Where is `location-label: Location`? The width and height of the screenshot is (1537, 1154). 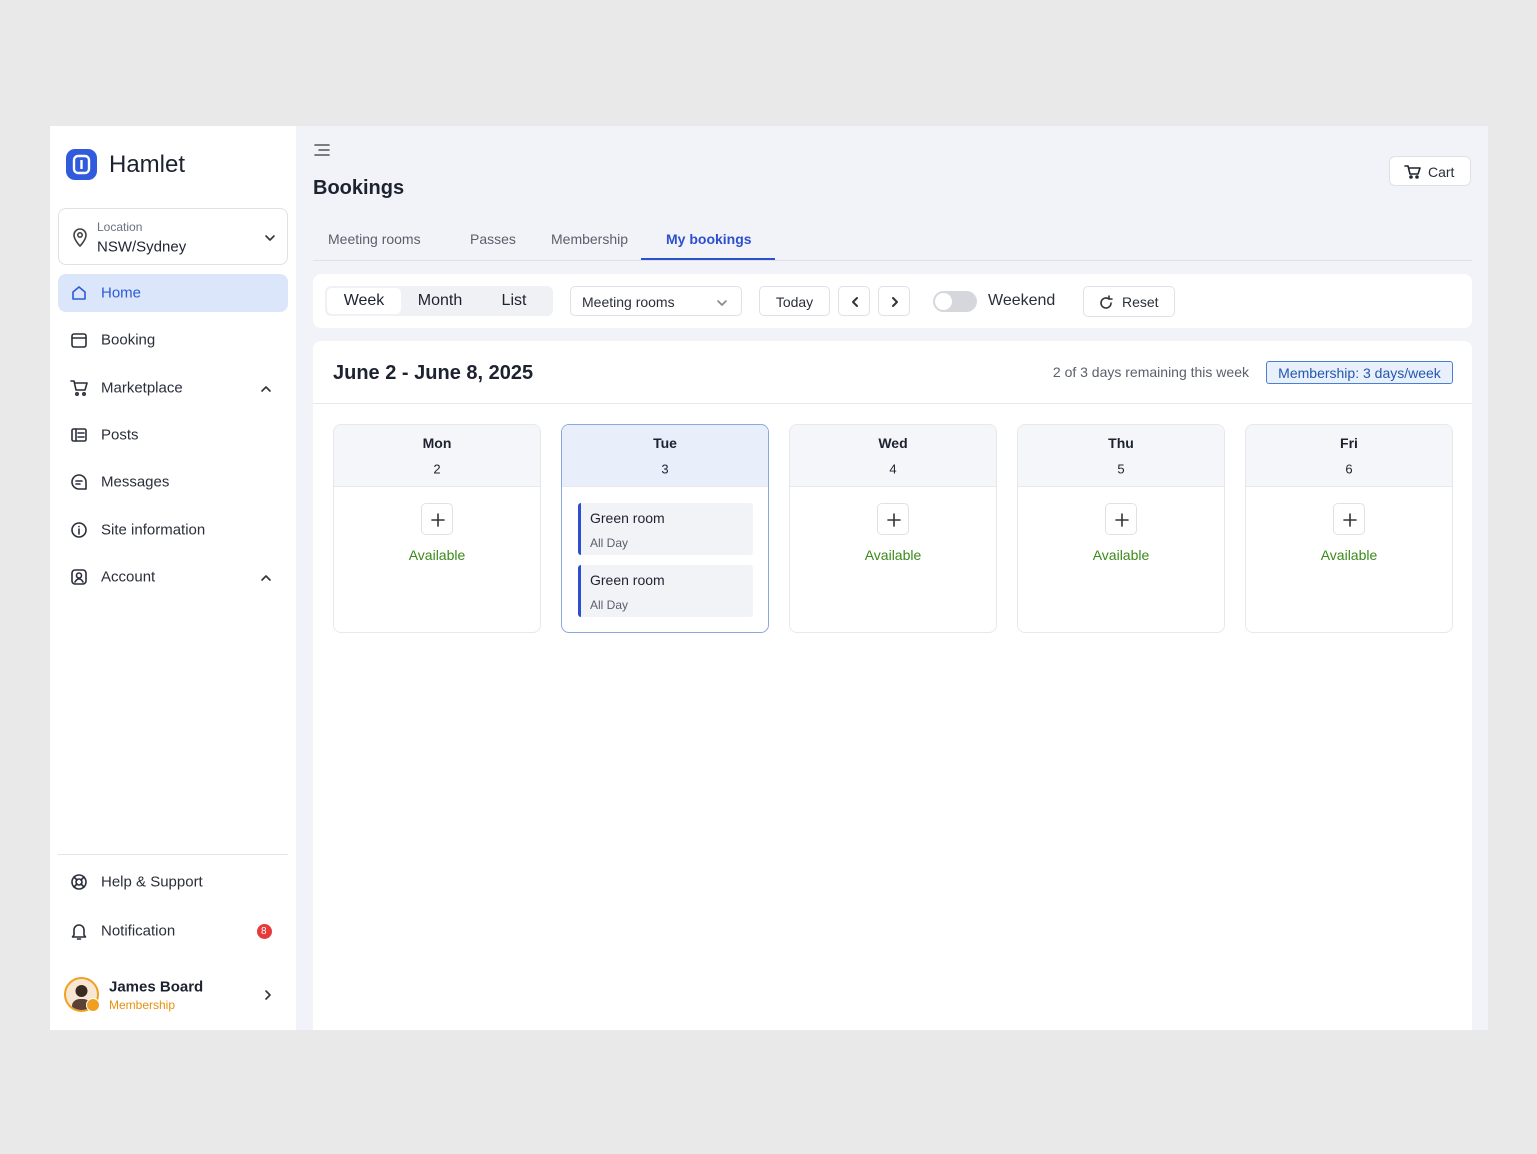
location-label: Location is located at coordinates (120, 227).